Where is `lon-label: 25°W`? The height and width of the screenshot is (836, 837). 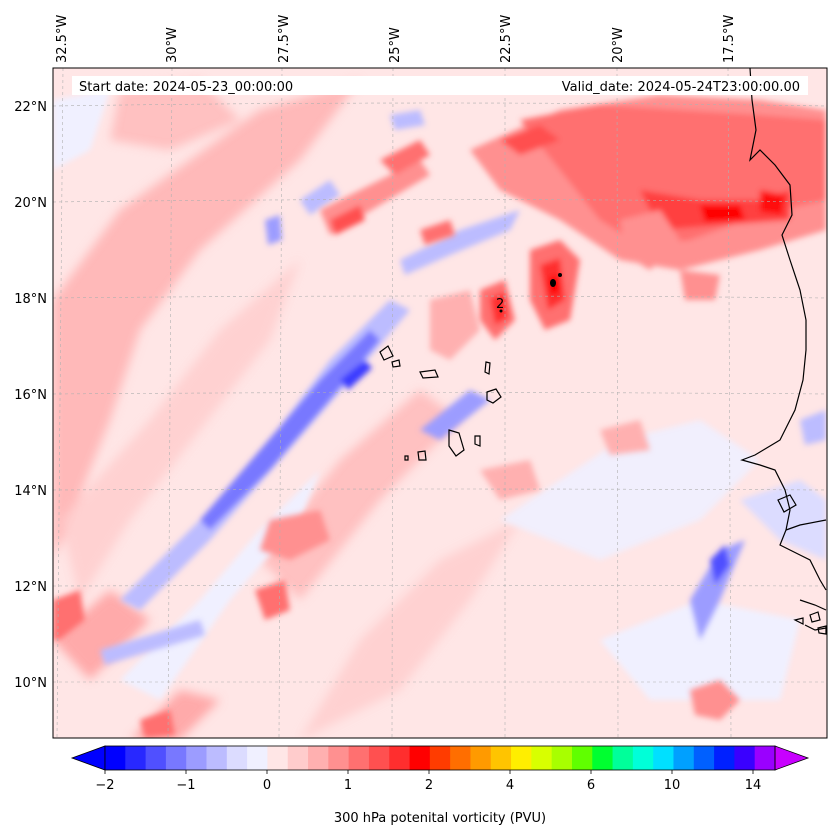
lon-label: 25°W is located at coordinates (395, 45).